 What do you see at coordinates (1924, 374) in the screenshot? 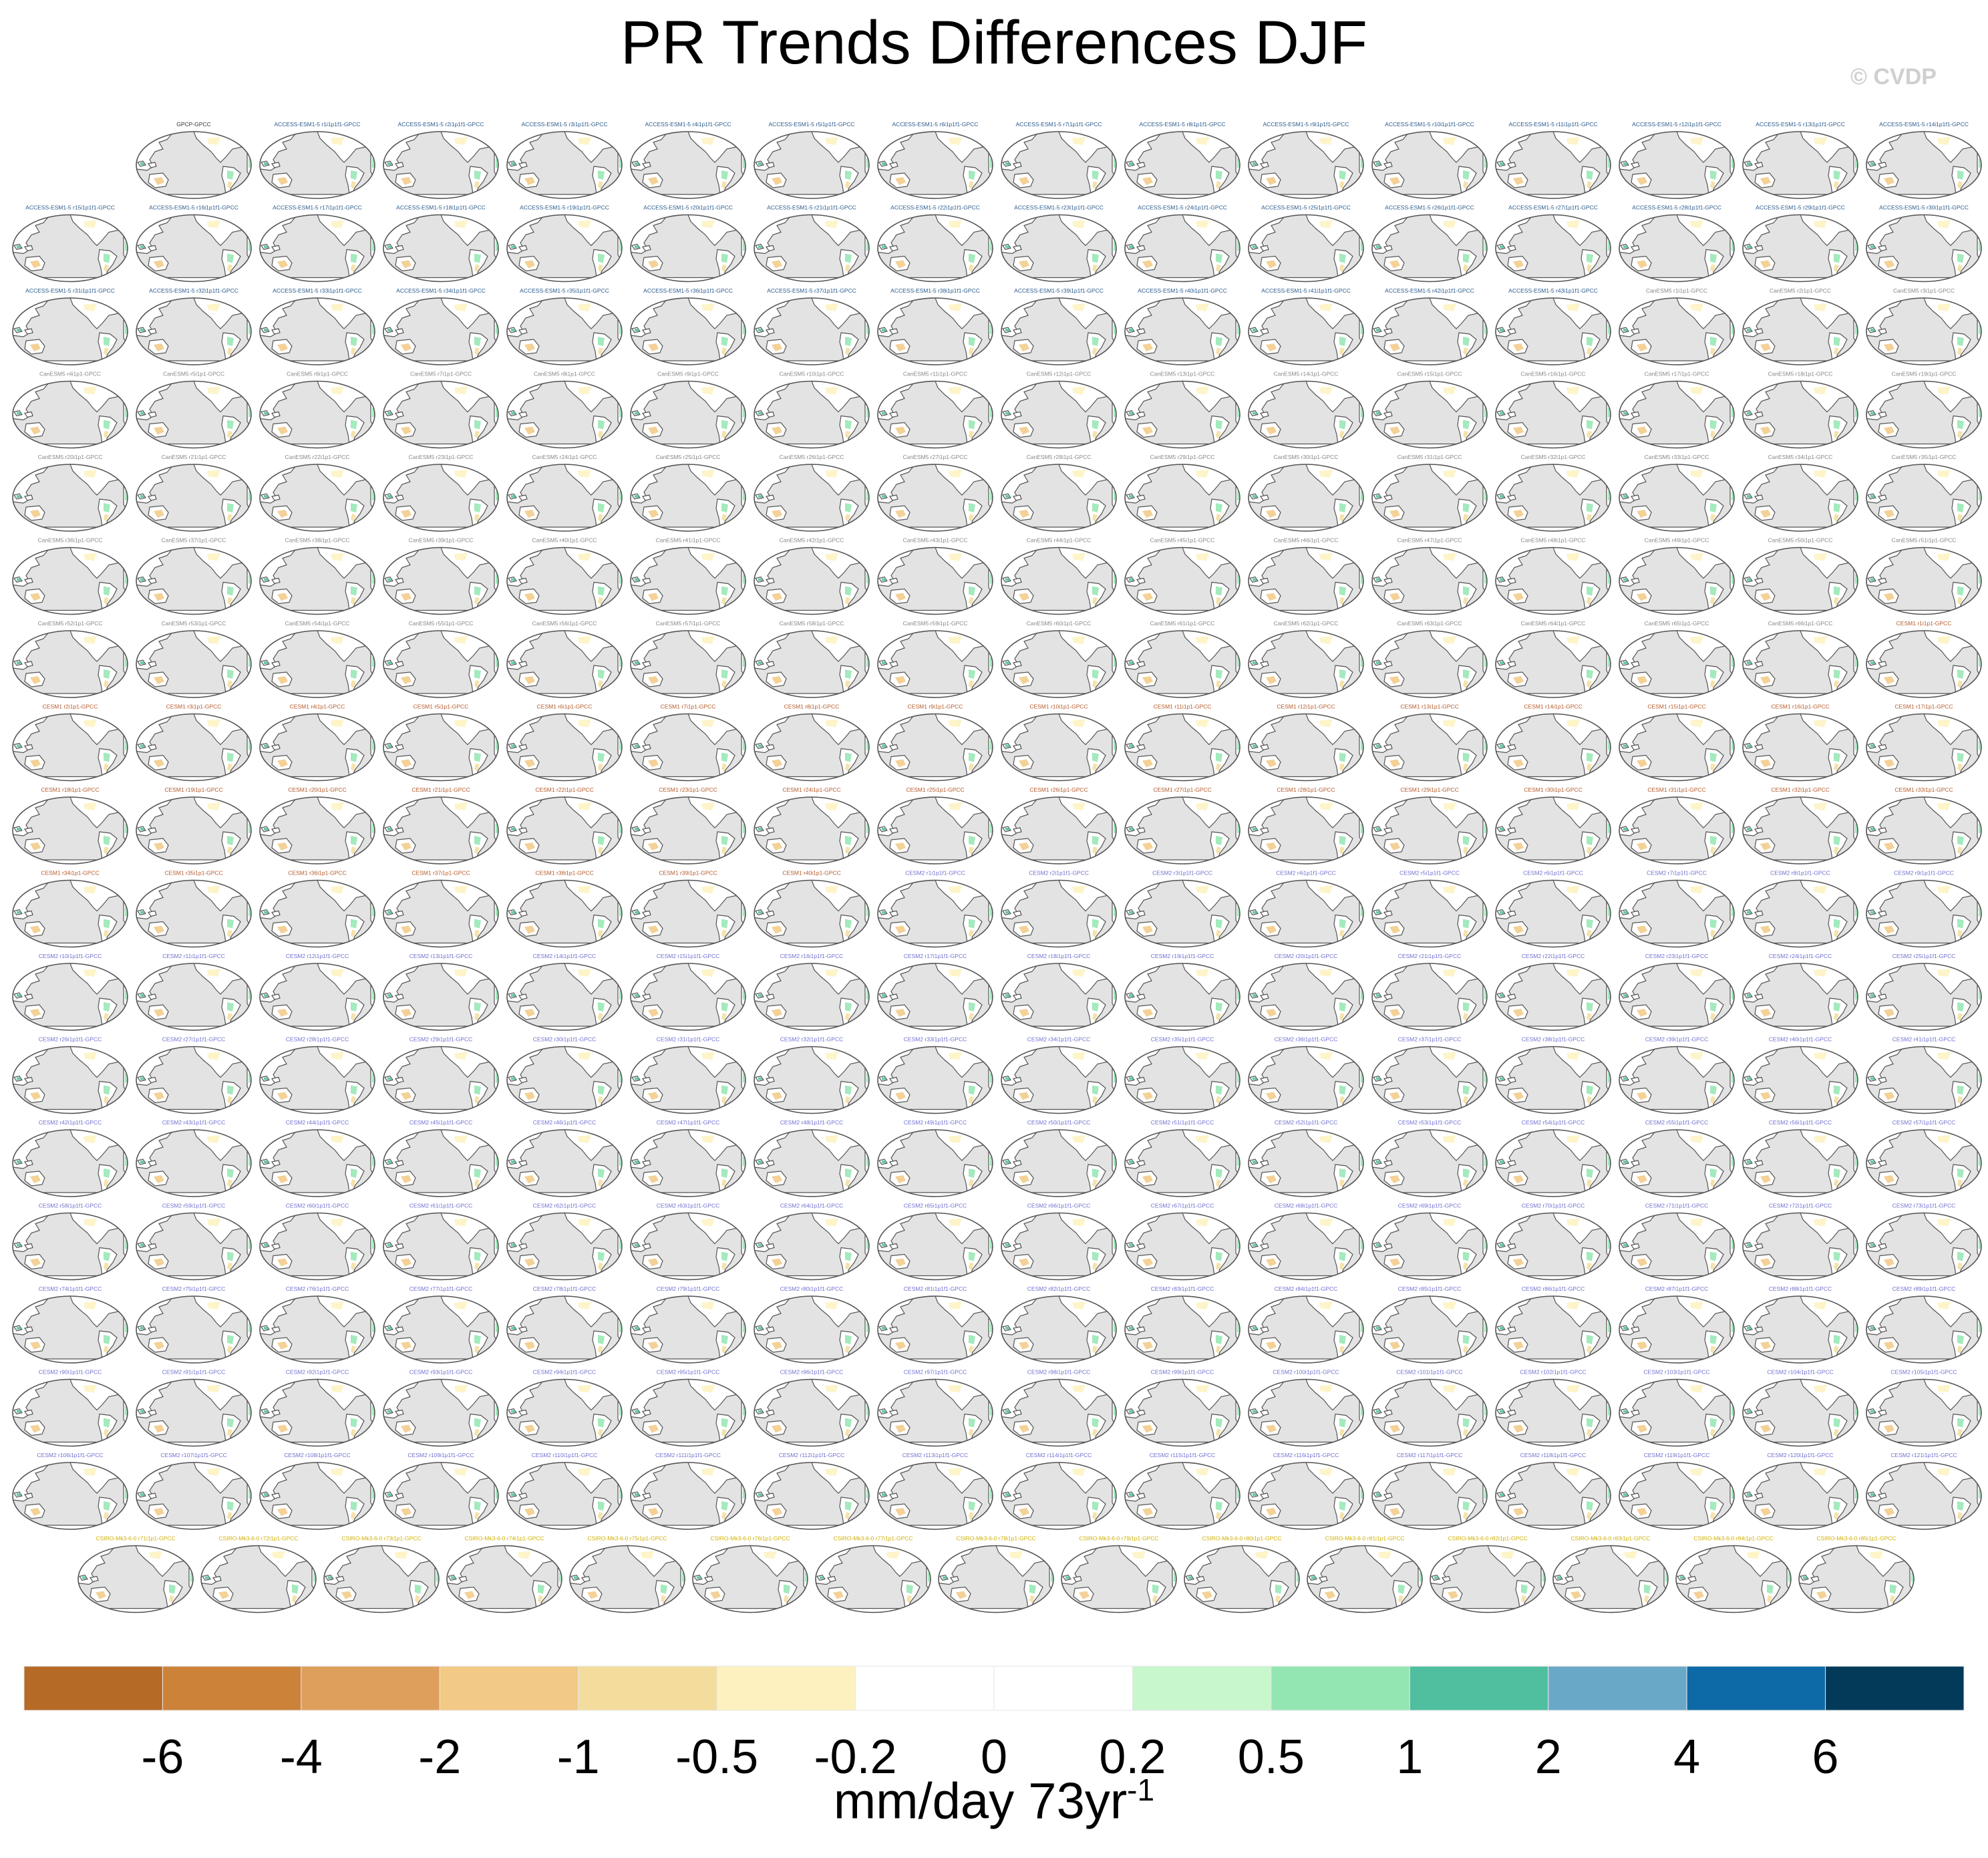
I see `panel-title: CanESM5 r19i1p1-GPCC` at bounding box center [1924, 374].